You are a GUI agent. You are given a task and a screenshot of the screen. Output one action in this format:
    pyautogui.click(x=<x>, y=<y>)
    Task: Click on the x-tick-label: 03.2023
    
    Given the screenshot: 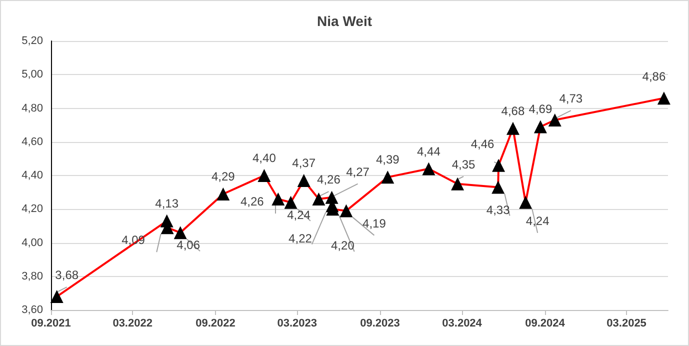 What is the action you would take?
    pyautogui.click(x=297, y=324)
    